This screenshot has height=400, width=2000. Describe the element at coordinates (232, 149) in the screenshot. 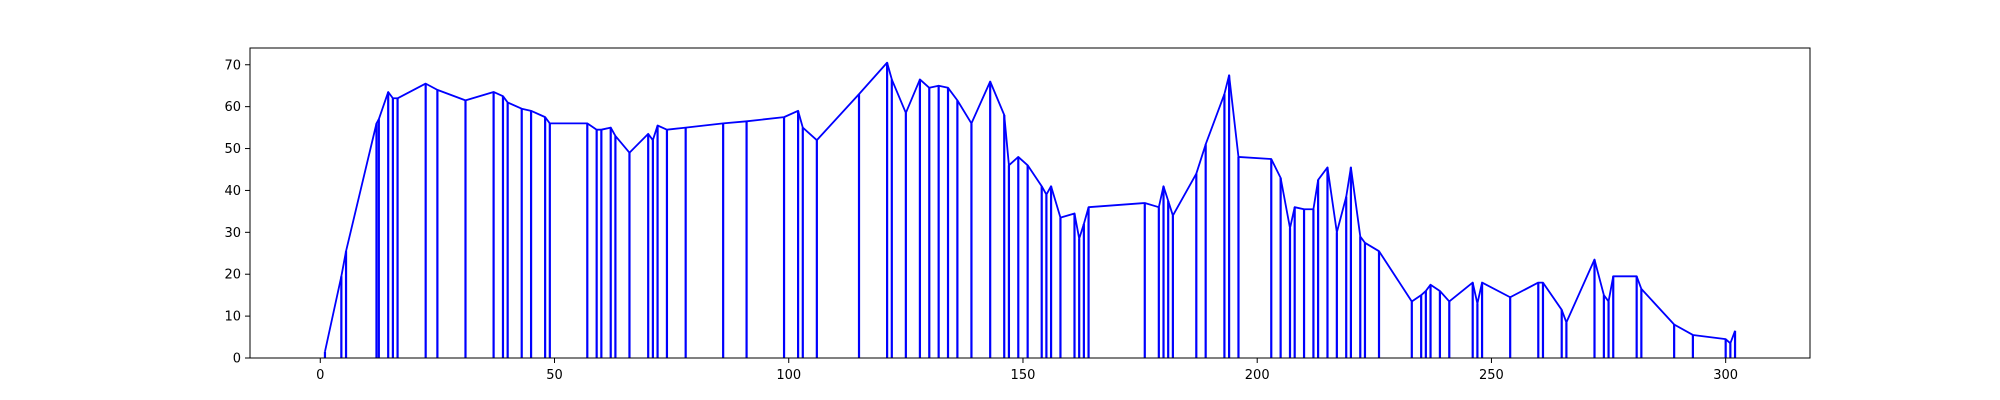

I see `y-tick-label: 50` at that location.